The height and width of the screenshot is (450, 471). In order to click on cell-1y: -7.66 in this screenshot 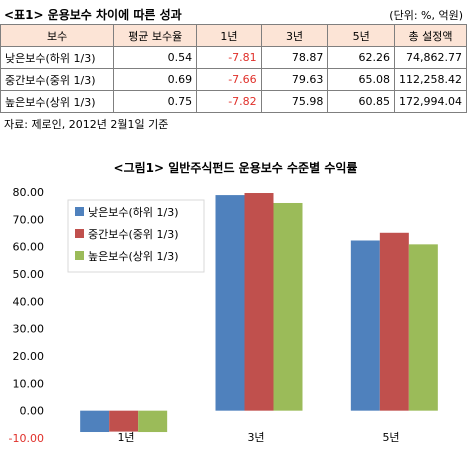, I will do `click(229, 79)`.